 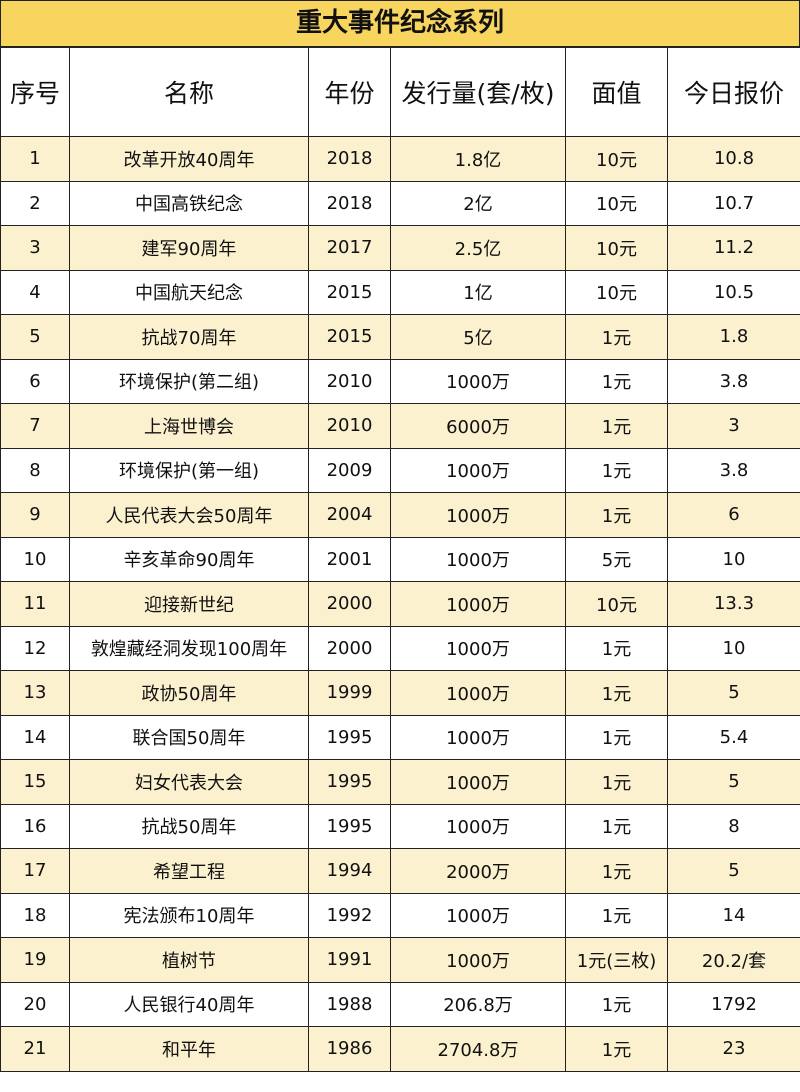 I want to click on table-cell: 3, so click(x=35, y=248).